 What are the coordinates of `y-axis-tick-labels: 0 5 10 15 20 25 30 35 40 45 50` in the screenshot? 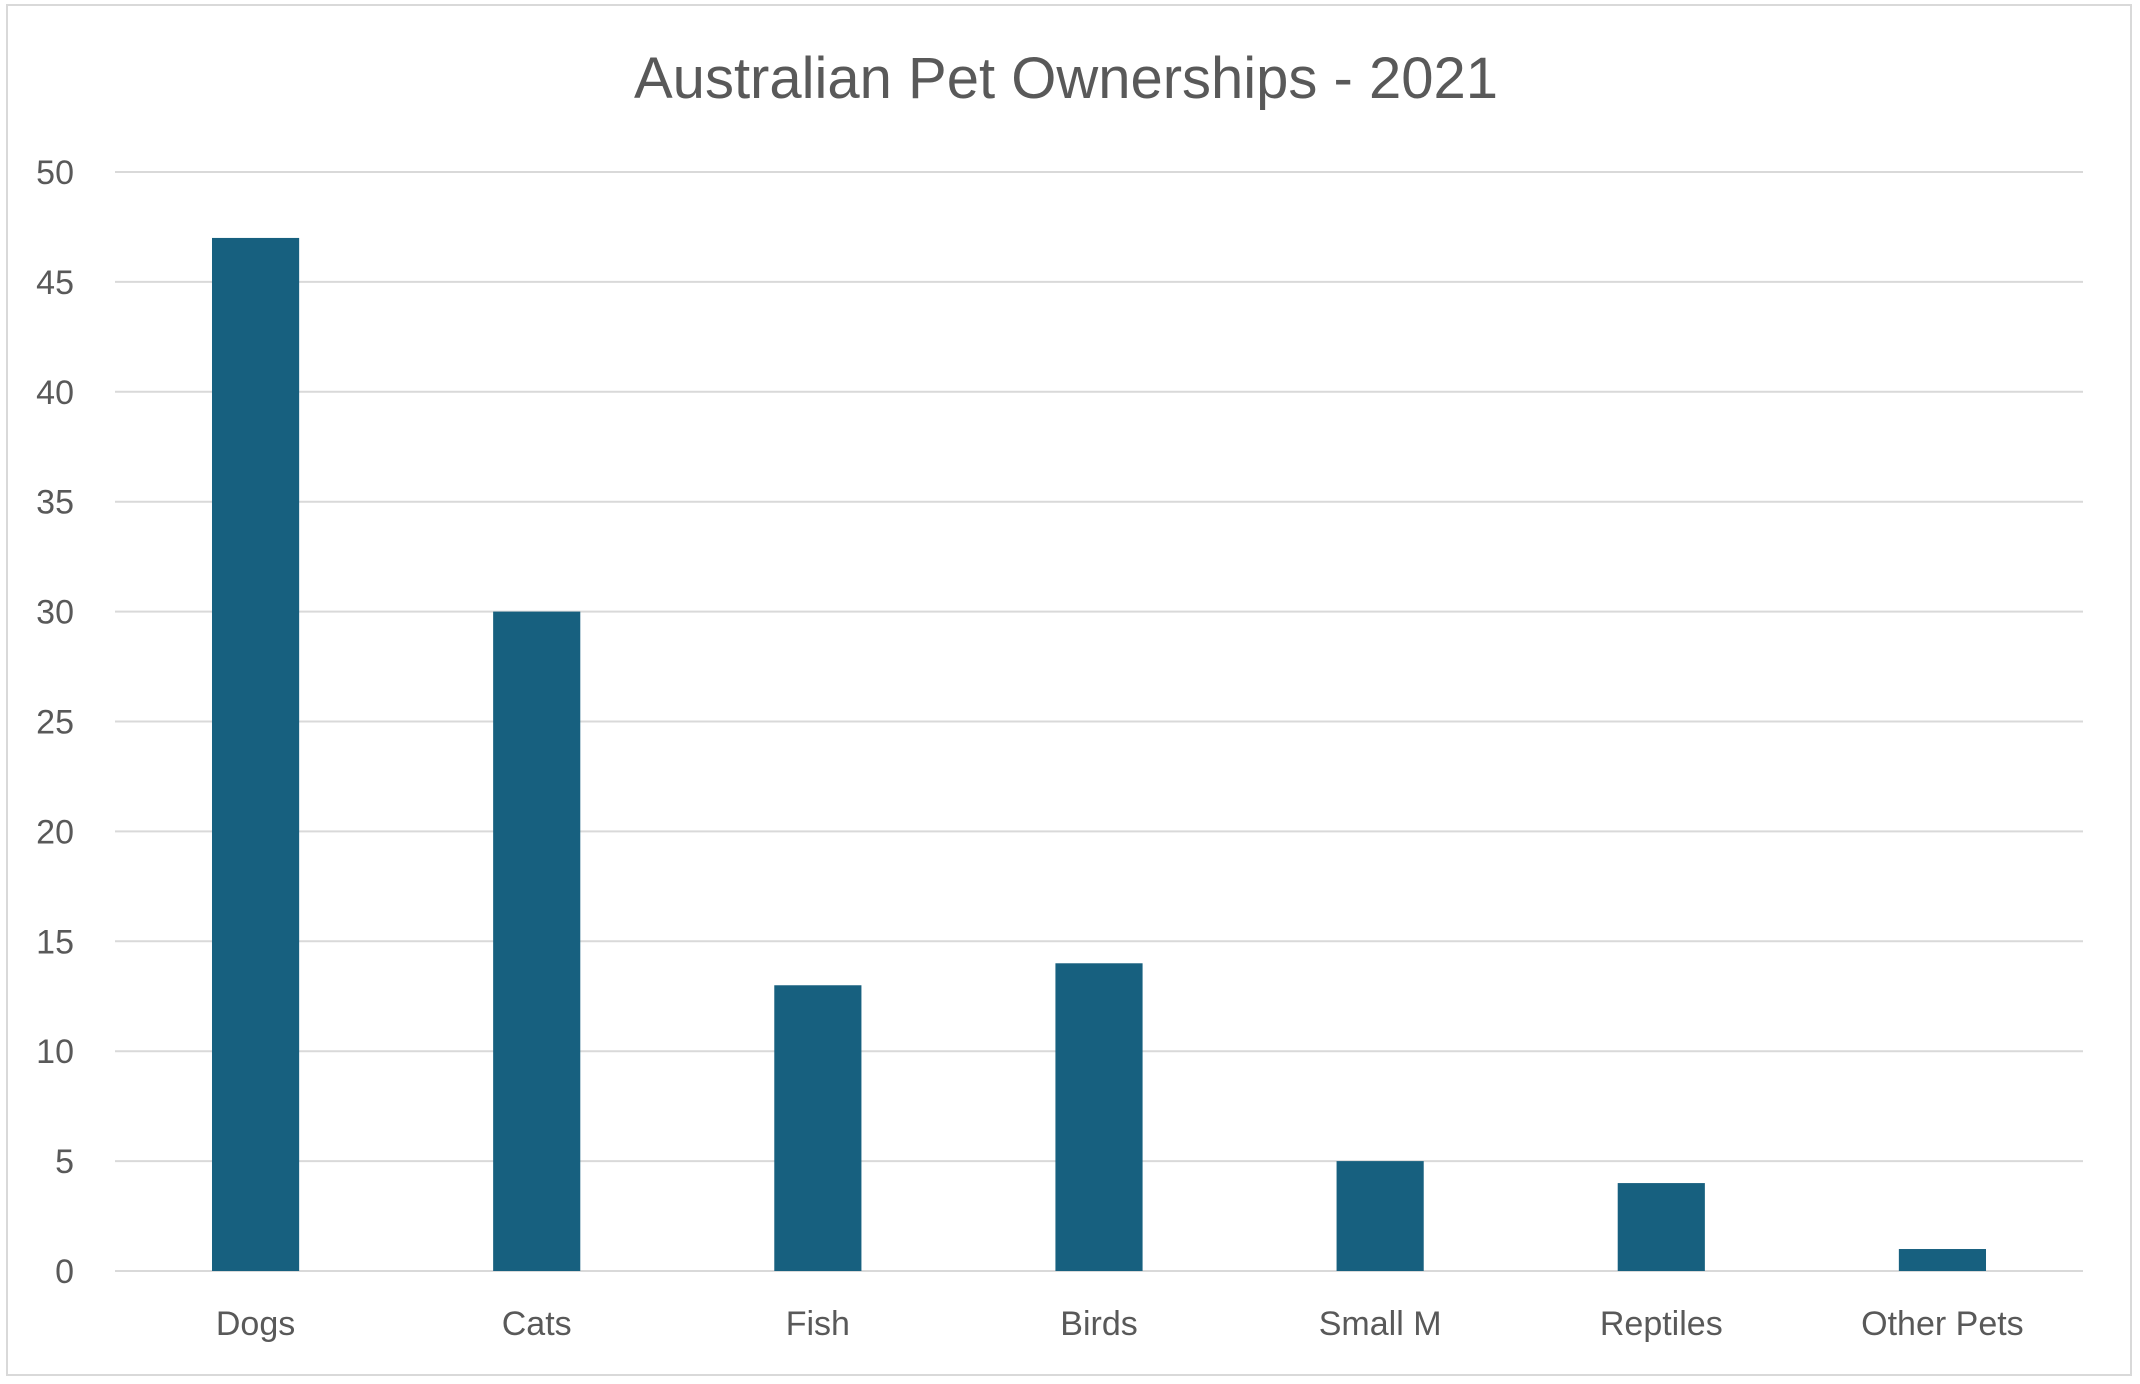 It's located at (55, 722).